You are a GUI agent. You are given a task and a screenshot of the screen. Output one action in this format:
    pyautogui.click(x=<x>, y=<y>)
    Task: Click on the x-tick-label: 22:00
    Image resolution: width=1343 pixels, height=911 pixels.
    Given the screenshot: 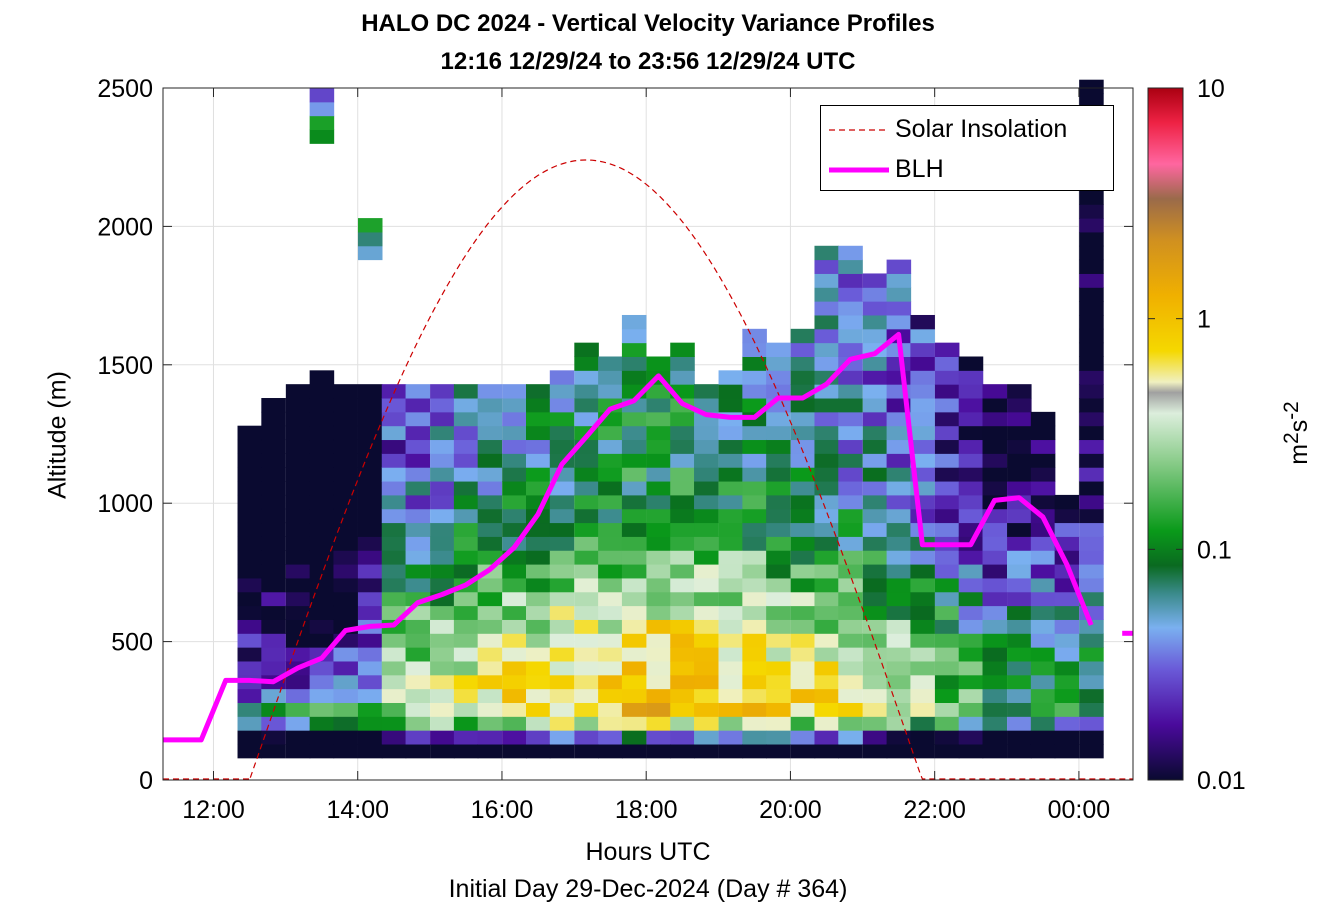 What is the action you would take?
    pyautogui.click(x=934, y=810)
    